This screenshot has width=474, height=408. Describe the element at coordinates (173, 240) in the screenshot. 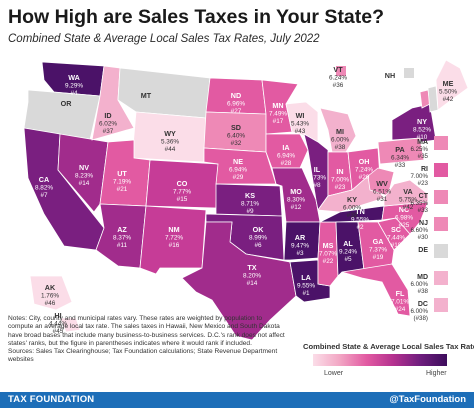

I see `state-nm` at that location.